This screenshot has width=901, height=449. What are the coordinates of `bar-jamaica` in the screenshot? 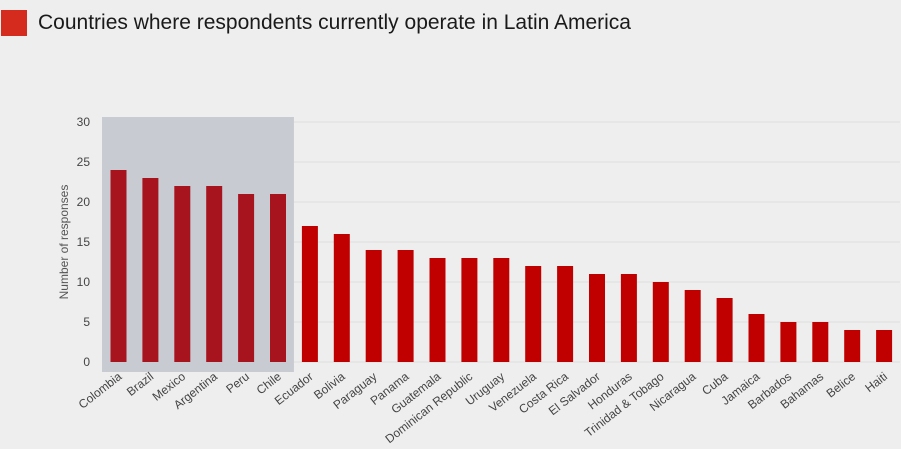 It's located at (756, 338).